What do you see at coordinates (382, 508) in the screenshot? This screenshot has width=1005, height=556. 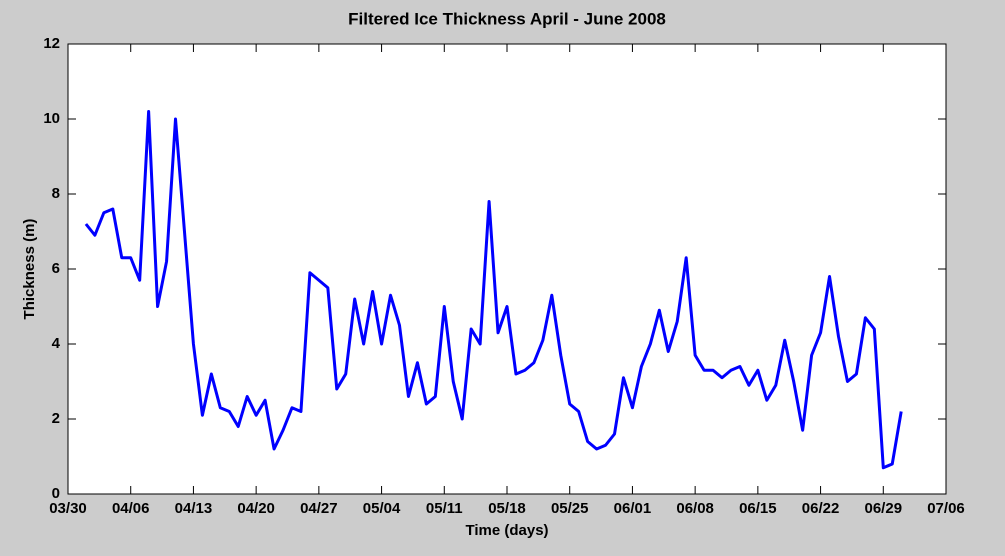 I see `x-tick-label: 05/04` at bounding box center [382, 508].